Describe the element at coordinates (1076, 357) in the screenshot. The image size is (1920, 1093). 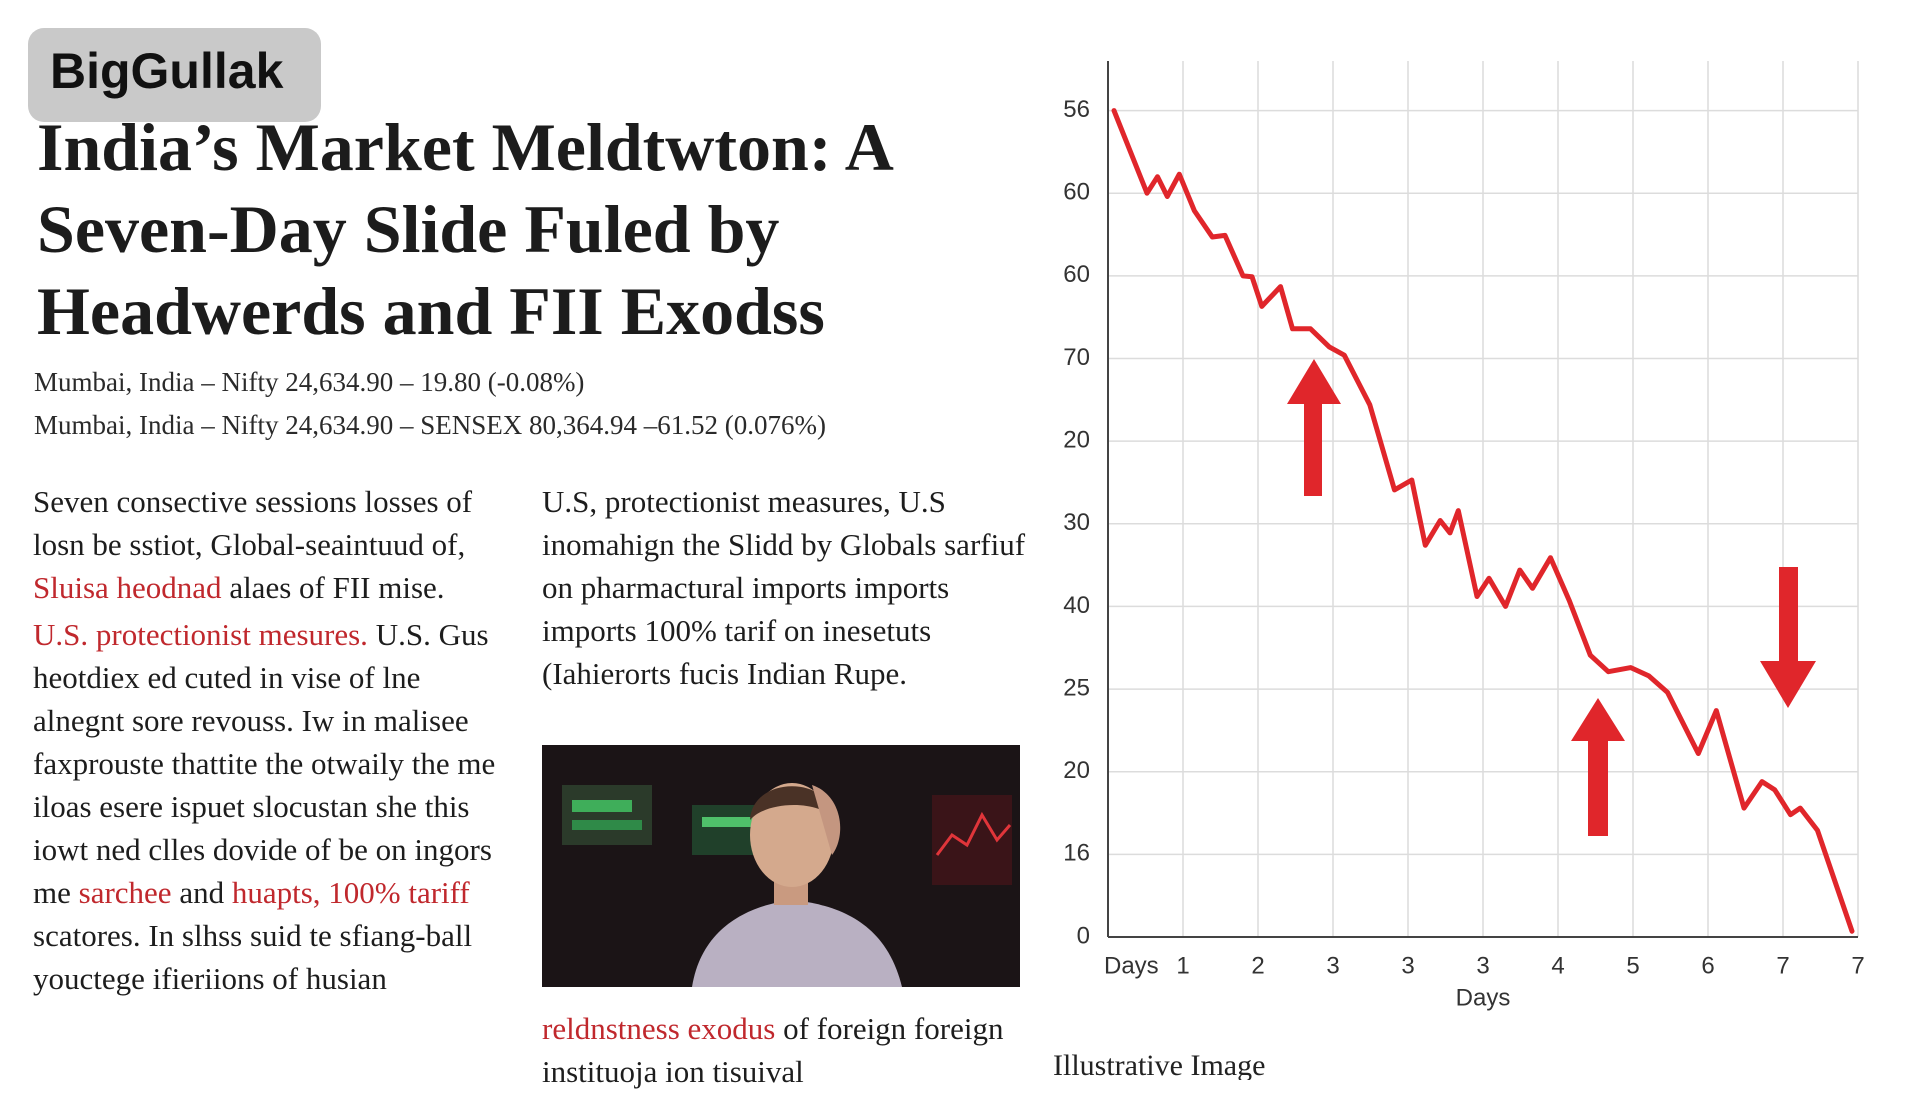
I see `y-tick-label: 70` at that location.